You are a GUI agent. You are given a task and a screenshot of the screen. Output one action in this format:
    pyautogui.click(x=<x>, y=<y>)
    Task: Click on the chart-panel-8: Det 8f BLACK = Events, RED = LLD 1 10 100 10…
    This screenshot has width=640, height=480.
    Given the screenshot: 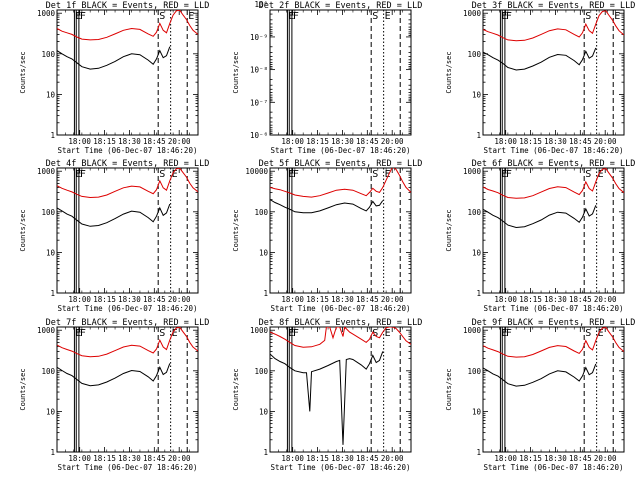 What is the action you would take?
    pyautogui.click(x=327, y=395)
    